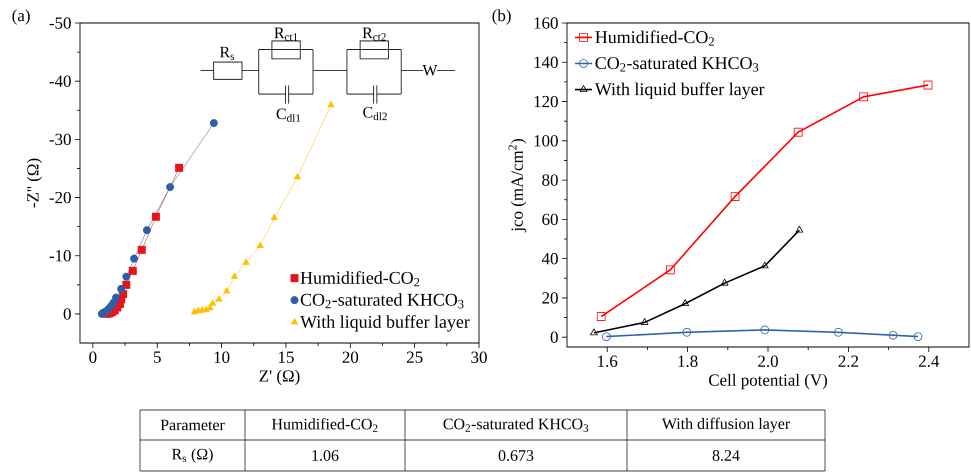  Describe the element at coordinates (375, 113) in the screenshot. I see `annotation: C$_{dl2}$` at that location.